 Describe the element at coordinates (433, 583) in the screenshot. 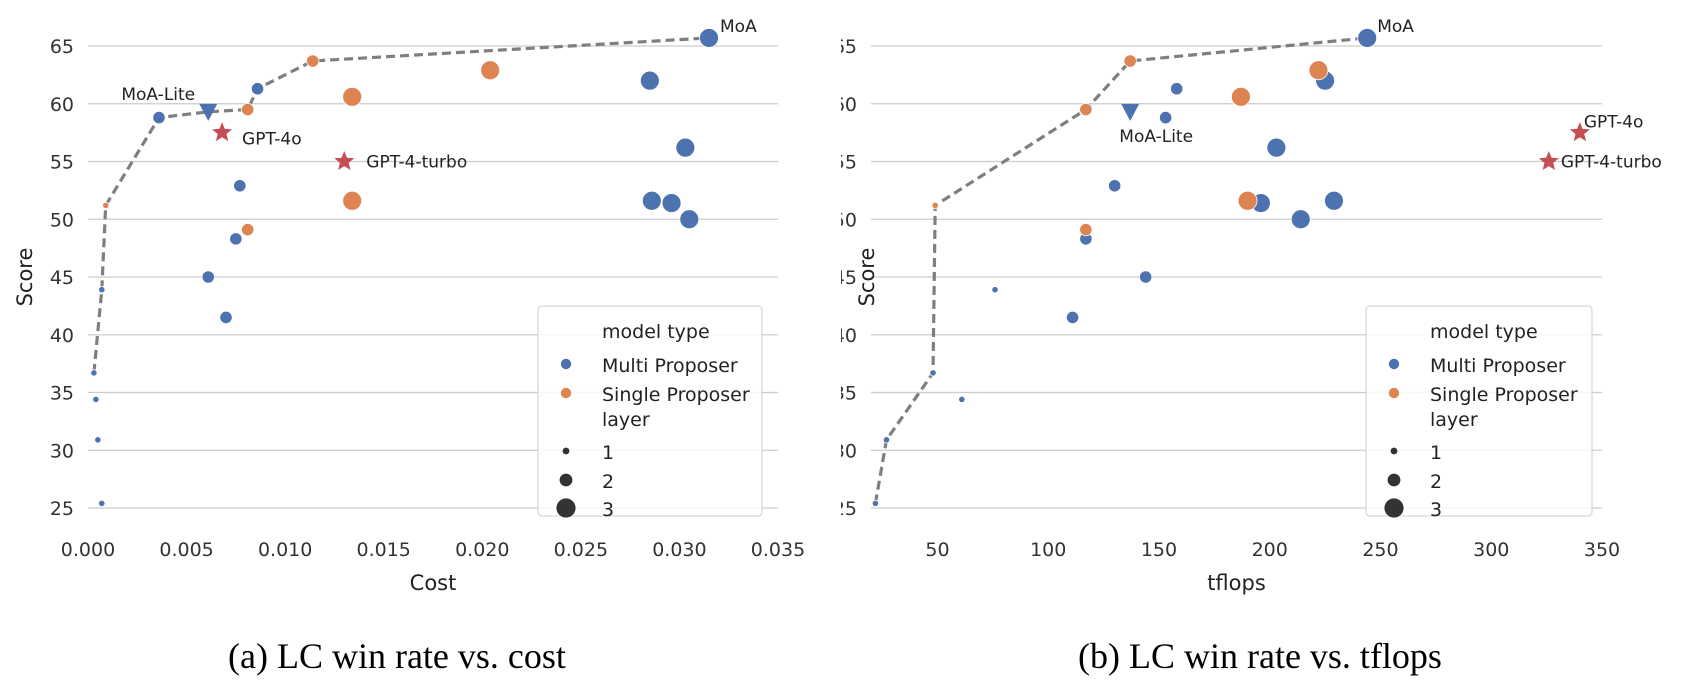

I see `x-axis-label: Cost` at that location.